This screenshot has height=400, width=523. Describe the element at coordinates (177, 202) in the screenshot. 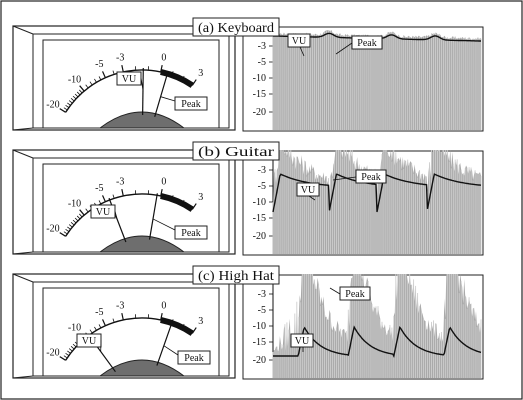

I see `meter-red-zone` at that location.